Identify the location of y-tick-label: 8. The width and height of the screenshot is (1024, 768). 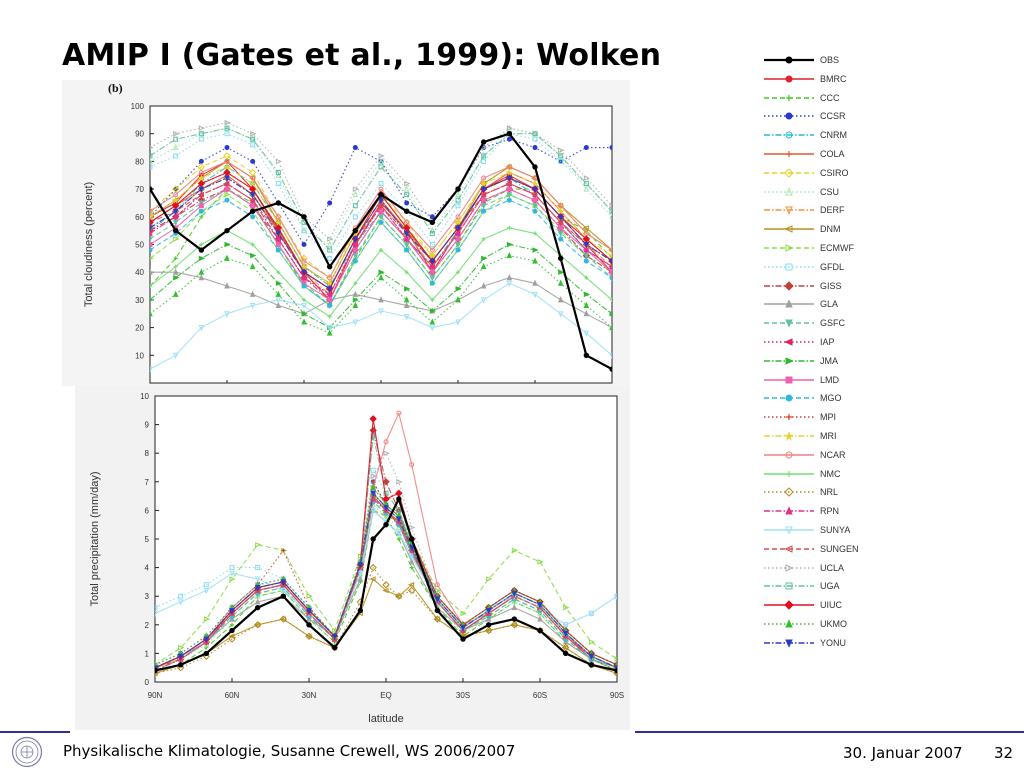
(147, 453).